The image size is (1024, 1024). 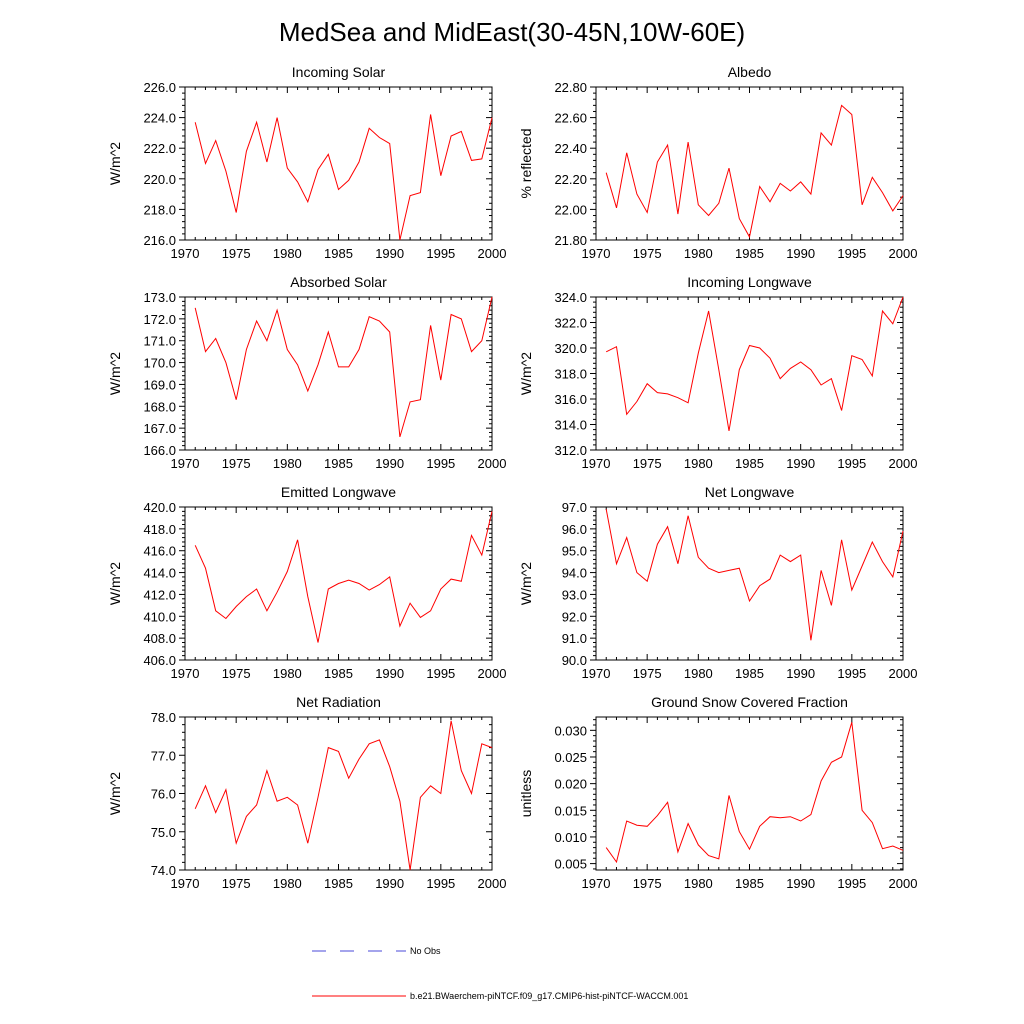 What do you see at coordinates (159, 406) in the screenshot?
I see `y-tick-label: 168.0` at bounding box center [159, 406].